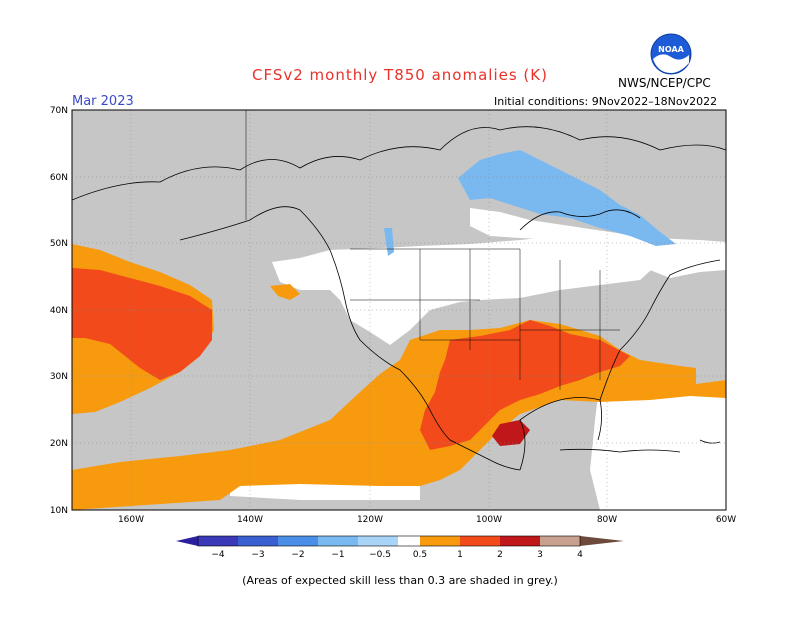  I want to click on lon-label-120w: 120W, so click(370, 520).